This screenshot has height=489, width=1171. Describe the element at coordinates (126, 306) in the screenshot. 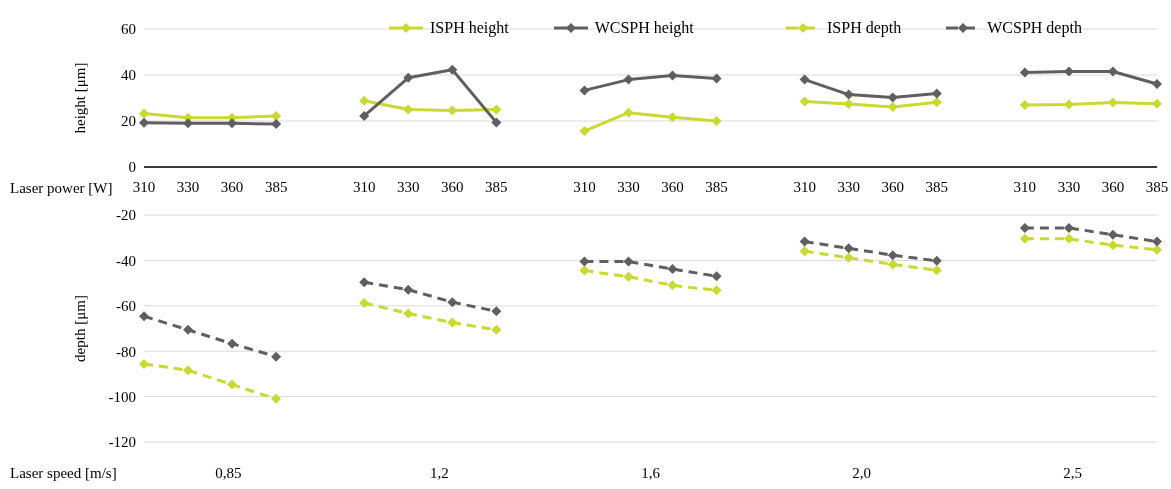

I see `y-tick-label: -60` at that location.